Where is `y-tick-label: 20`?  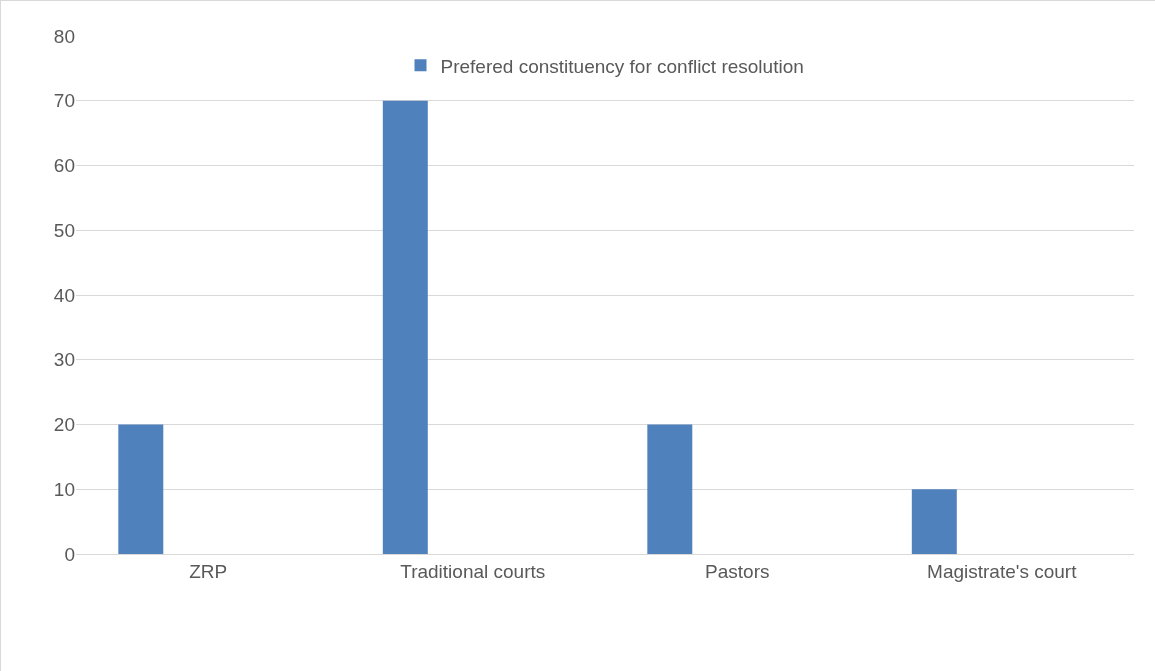
y-tick-label: 20 is located at coordinates (64, 425).